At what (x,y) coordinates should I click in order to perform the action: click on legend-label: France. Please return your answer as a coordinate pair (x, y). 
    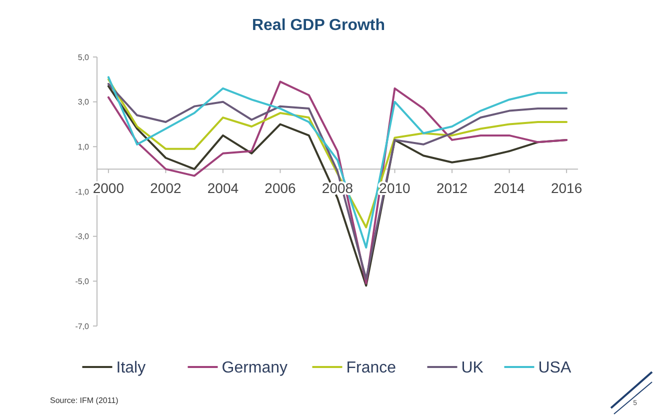
    Looking at the image, I should click on (371, 368).